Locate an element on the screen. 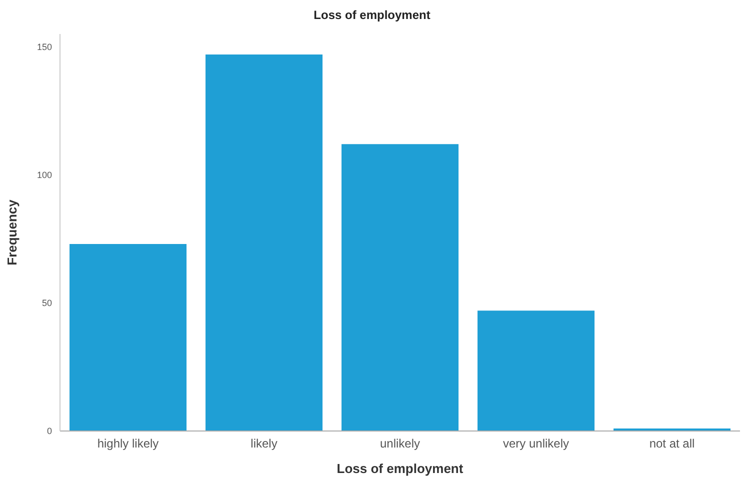 Image resolution: width=744 pixels, height=491 pixels. x-tick-label: very unlikely is located at coordinates (536, 443).